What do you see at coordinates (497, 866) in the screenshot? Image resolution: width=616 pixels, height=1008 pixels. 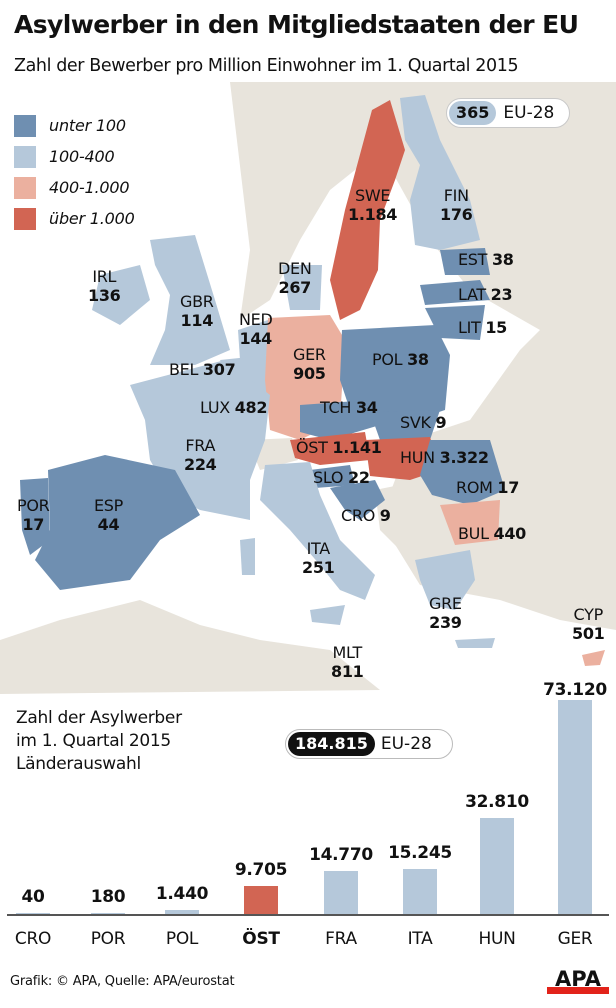 I see `bar-hun` at bounding box center [497, 866].